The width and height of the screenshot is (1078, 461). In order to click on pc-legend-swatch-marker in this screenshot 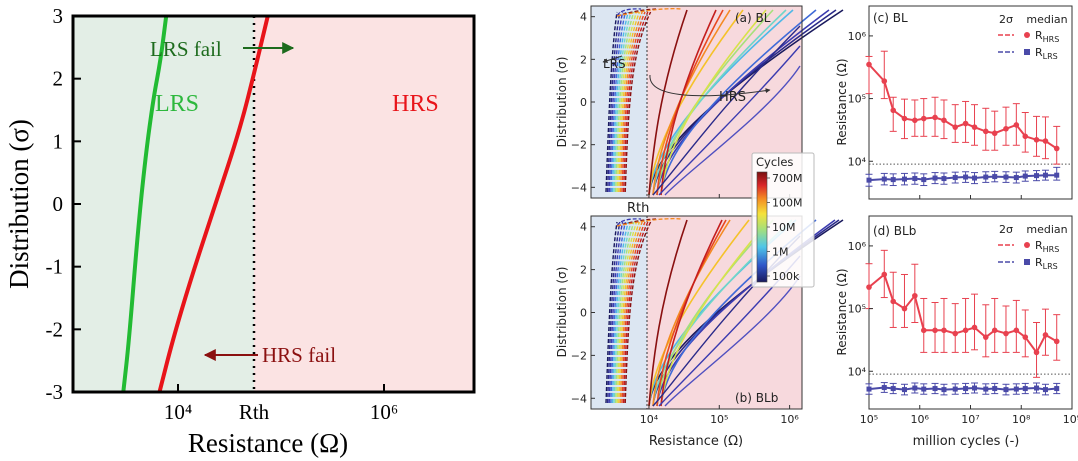, I will do `click(1027, 35)`.